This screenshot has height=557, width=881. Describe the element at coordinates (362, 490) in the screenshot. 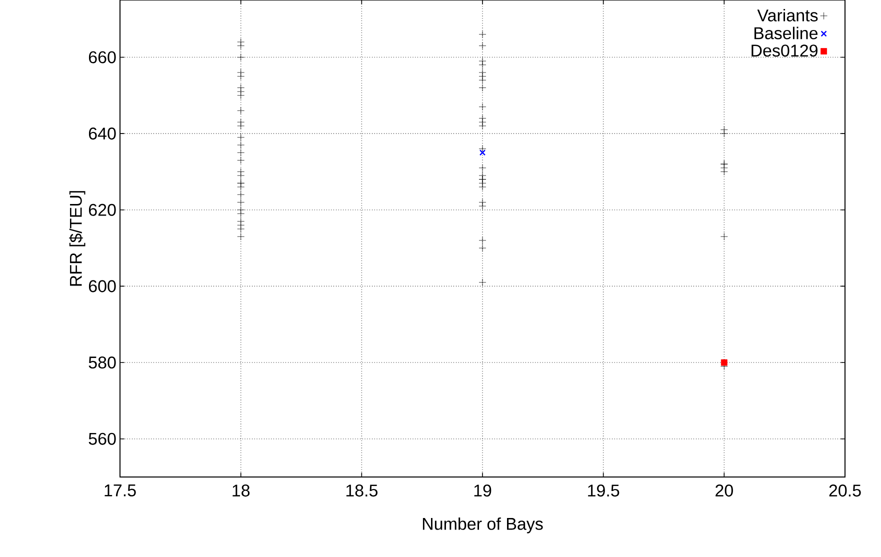

I see `x-tick-label: 18.5` at that location.